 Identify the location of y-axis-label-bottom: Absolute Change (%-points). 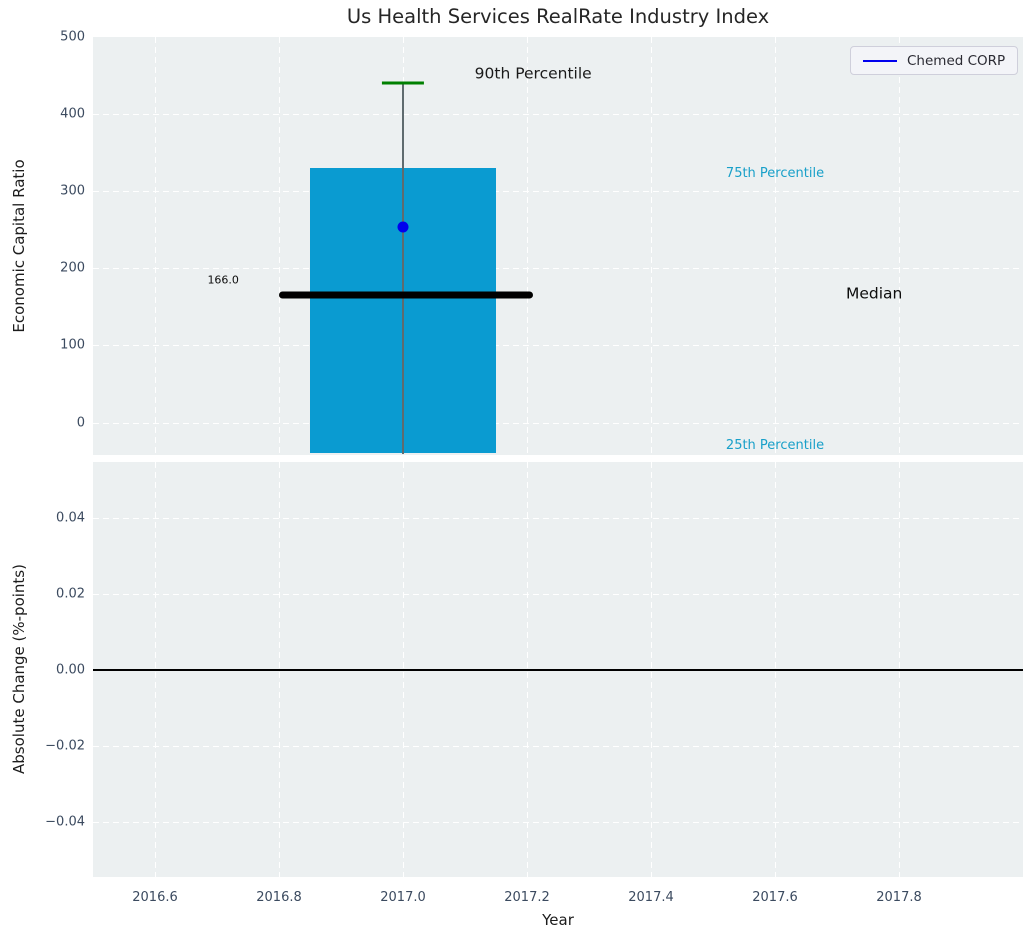
(19, 669).